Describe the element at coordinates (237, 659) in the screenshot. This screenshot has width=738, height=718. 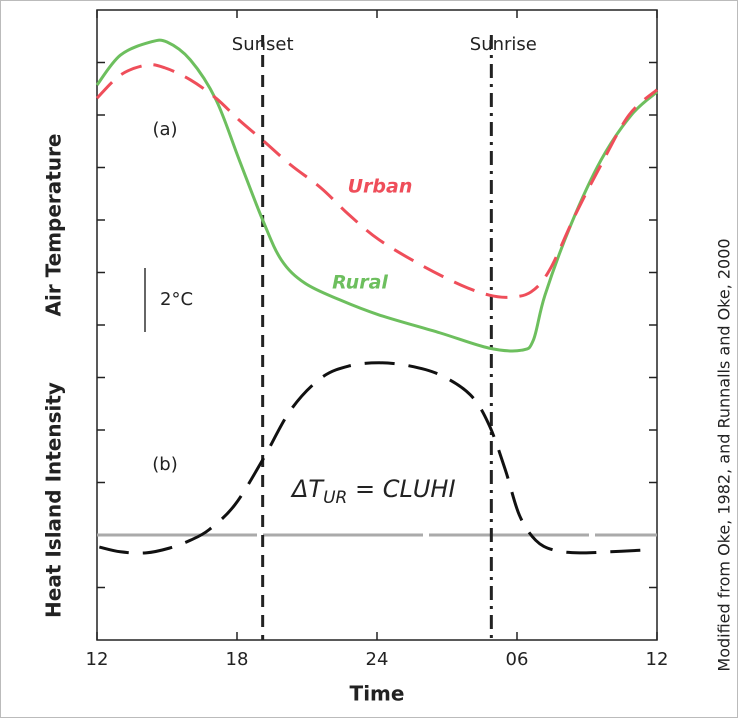
I see `x-tick-label: 18` at that location.